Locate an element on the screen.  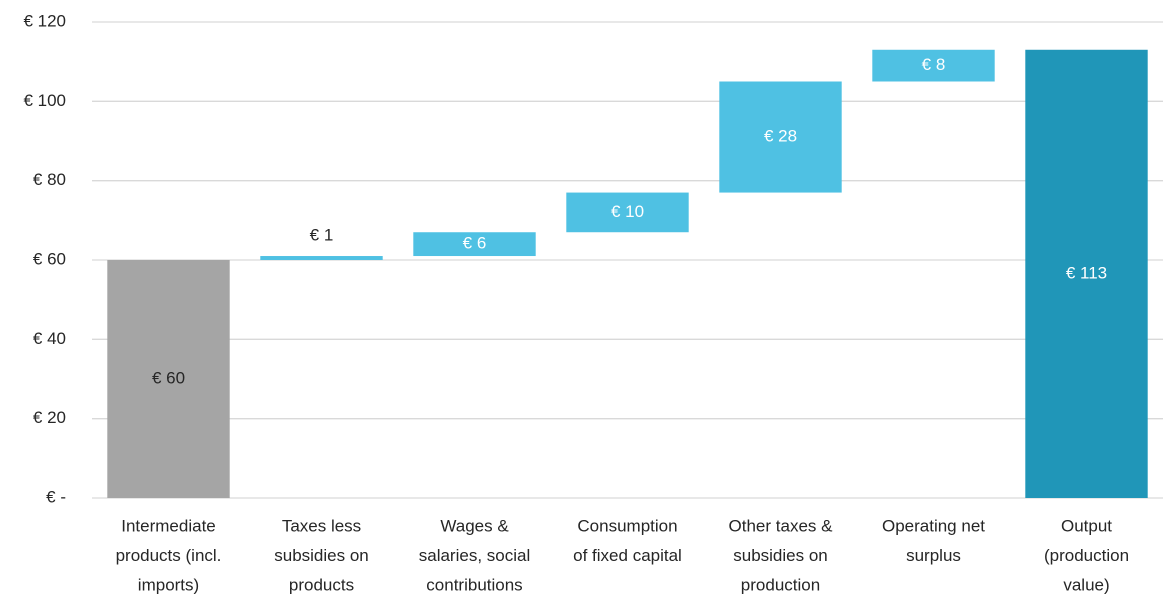
x-tick-label: Output is located at coordinates (1086, 525).